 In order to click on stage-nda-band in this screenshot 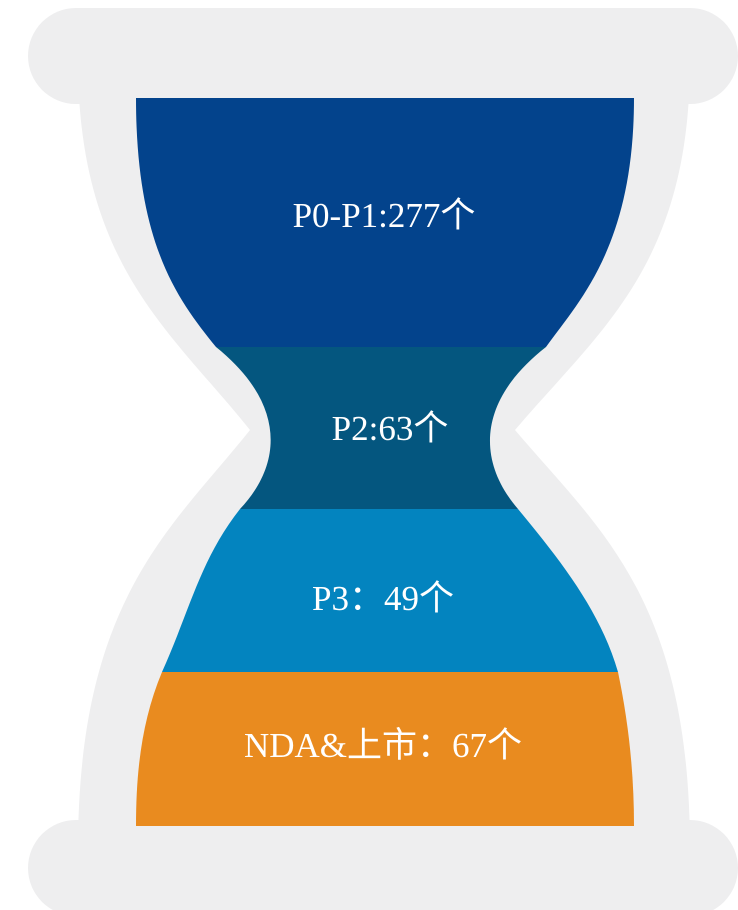, I will do `click(385, 749)`.